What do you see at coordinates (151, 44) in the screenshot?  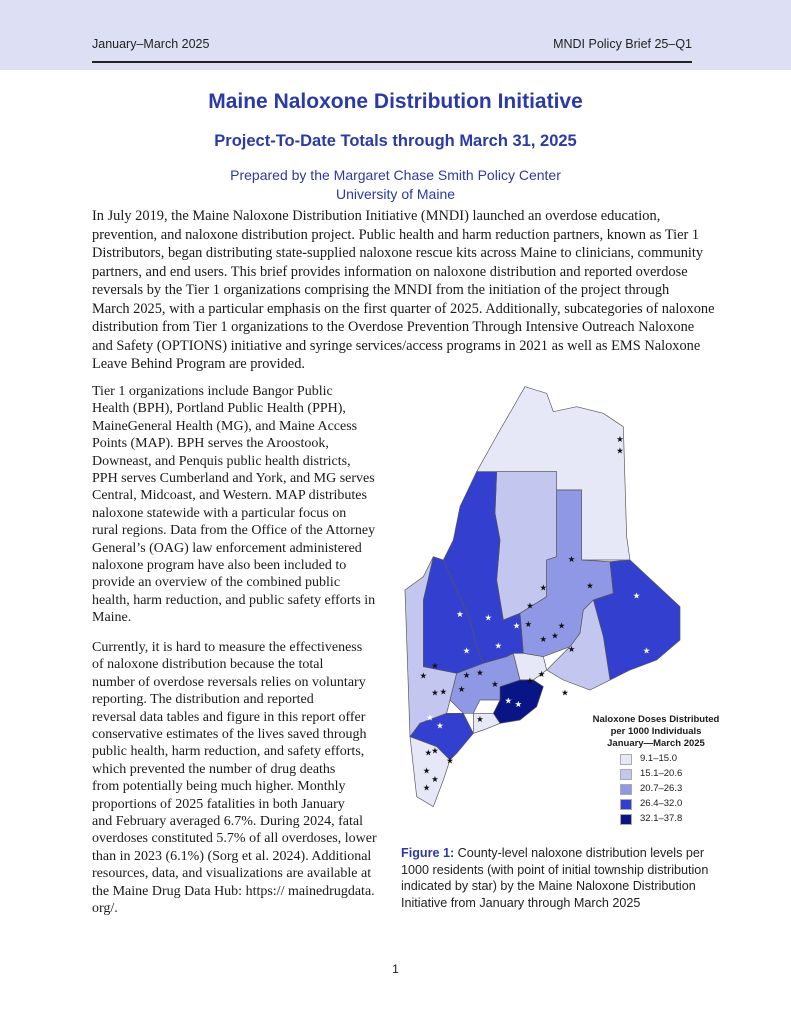 I see `header-date: January–March 2025` at bounding box center [151, 44].